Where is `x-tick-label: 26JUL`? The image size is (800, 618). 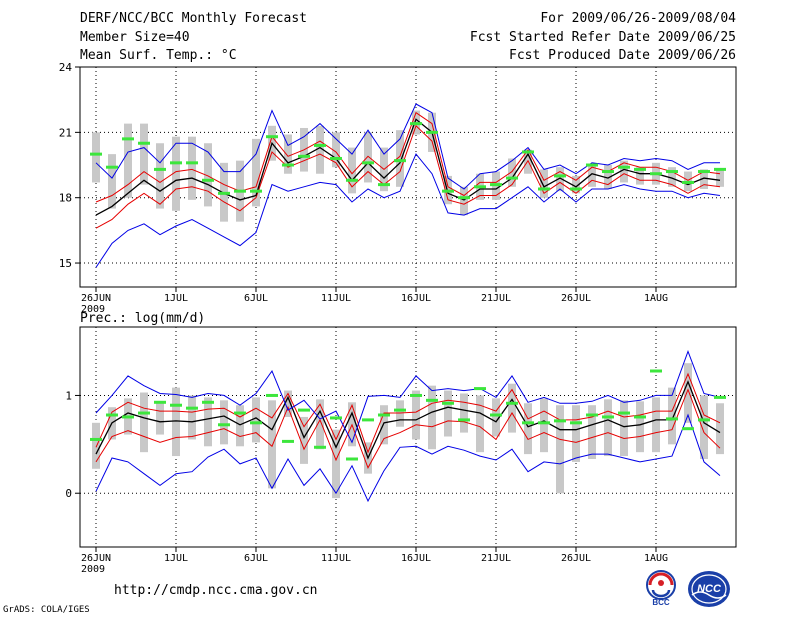
x-tick-label: 26JUL is located at coordinates (576, 558).